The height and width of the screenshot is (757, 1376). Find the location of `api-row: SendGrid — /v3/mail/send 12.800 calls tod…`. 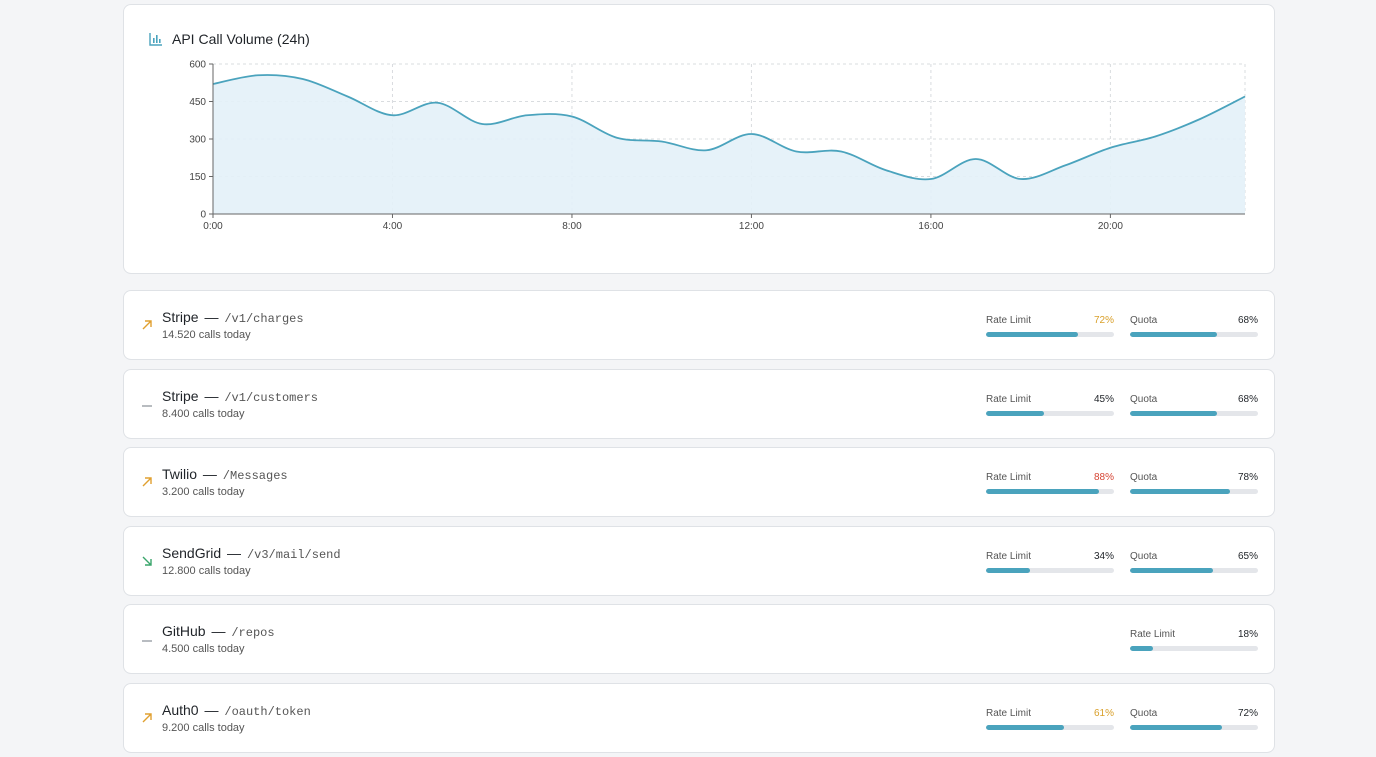

api-row: SendGrid — /v3/mail/send 12.800 calls tod… is located at coordinates (699, 561).